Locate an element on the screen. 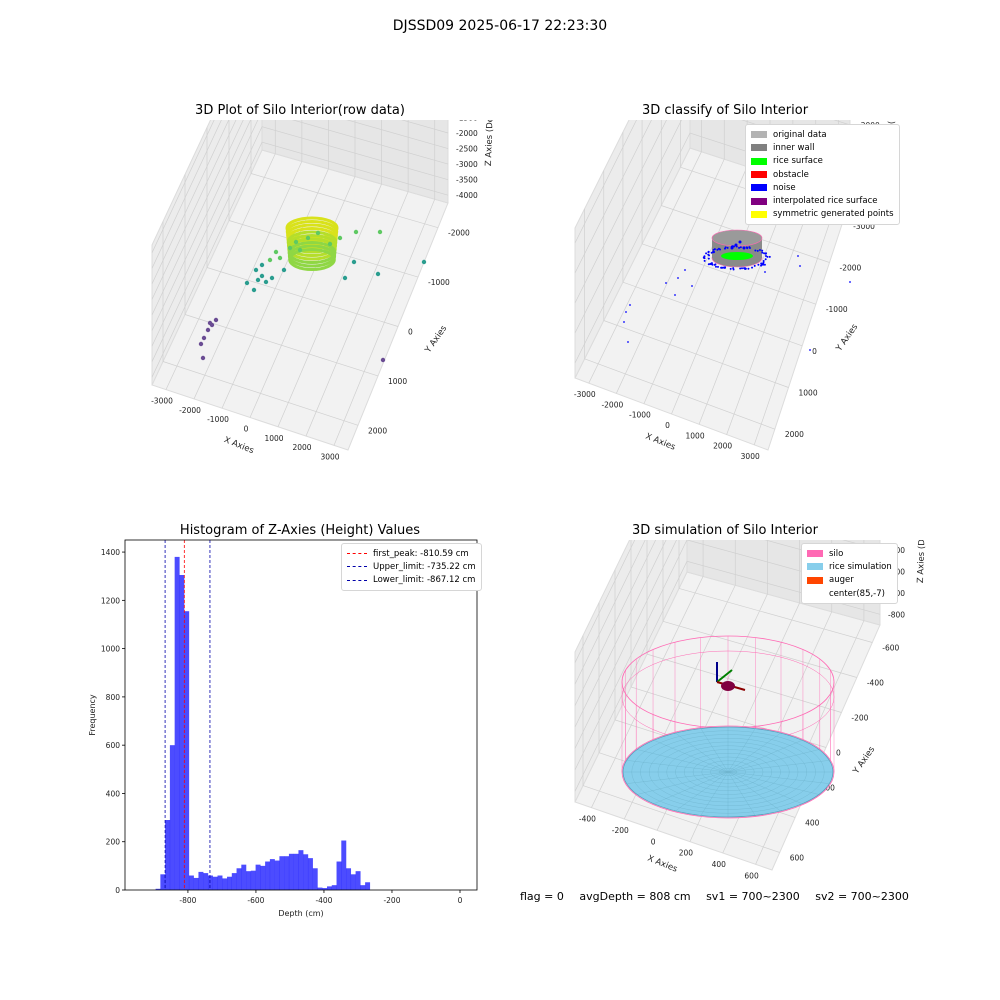 Image resolution: width=1000 pixels, height=1000 pixels. legend-label: Upper_limit: -735.22 cm is located at coordinates (424, 566).